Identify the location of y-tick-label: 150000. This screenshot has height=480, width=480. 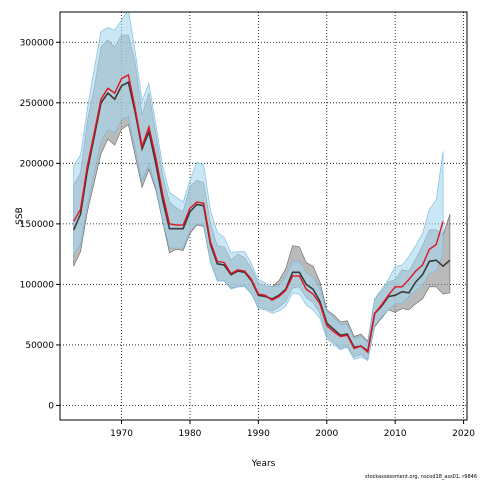
(37, 225).